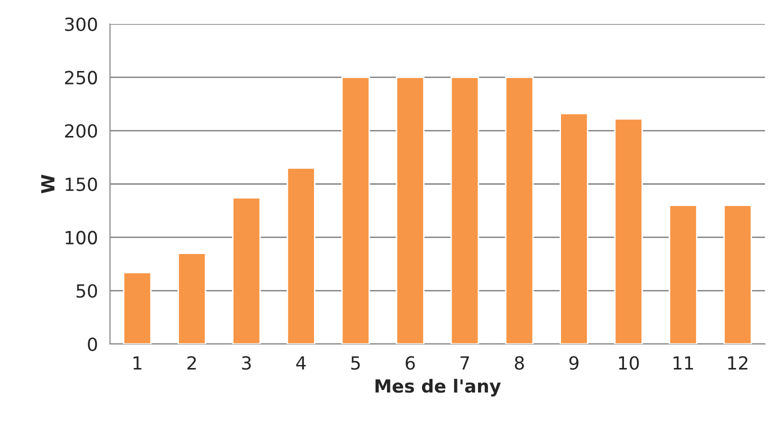  Describe the element at coordinates (81, 184) in the screenshot. I see `y-tick-label: 150` at that location.